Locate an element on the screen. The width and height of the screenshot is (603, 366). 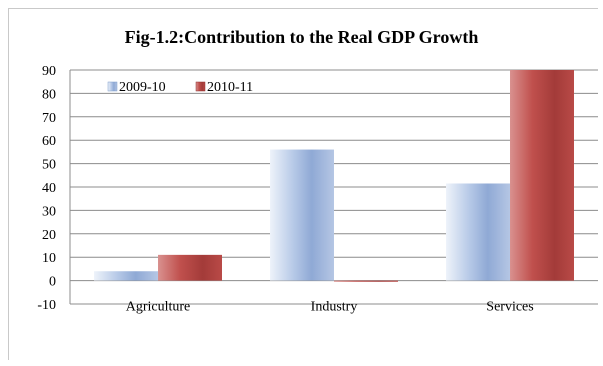
y-tick-label: 90 is located at coordinates (49, 71).